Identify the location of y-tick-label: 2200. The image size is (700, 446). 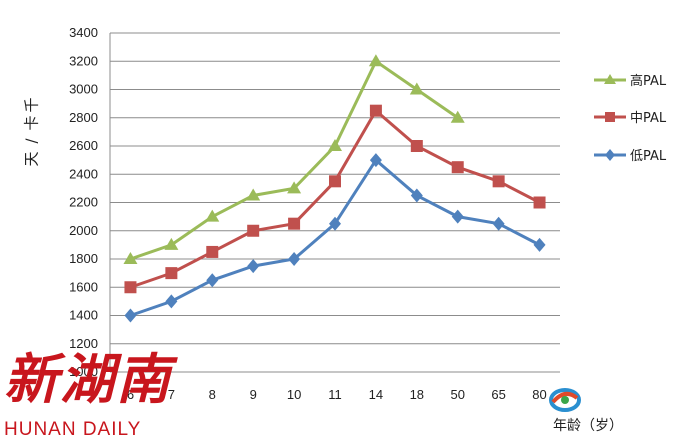
(83, 202).